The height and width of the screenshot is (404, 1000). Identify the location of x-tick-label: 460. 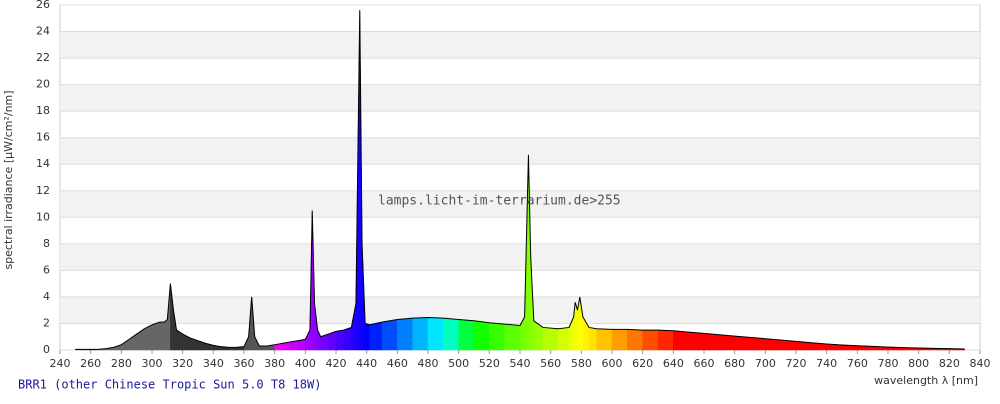
(397, 363).